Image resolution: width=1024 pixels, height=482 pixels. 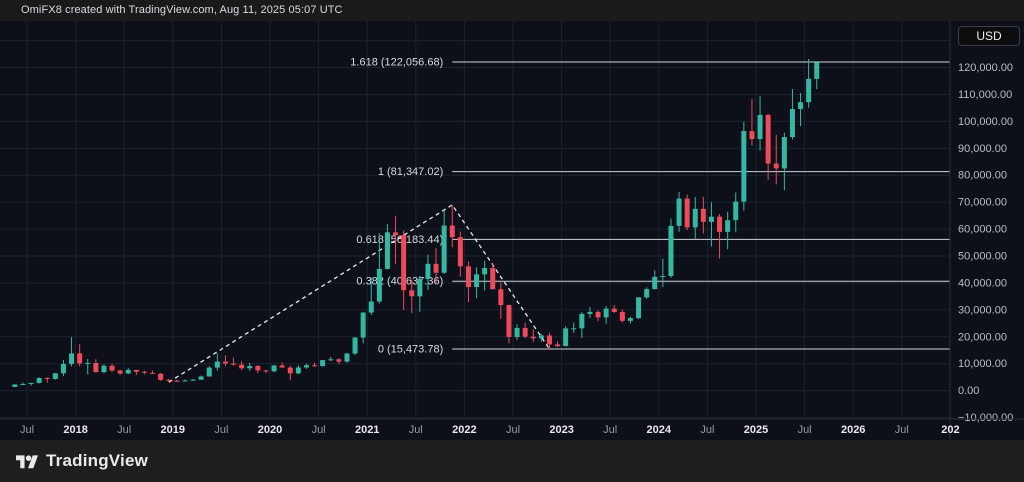 What do you see at coordinates (756, 430) in the screenshot?
I see `time-axis-label: 2025` at bounding box center [756, 430].